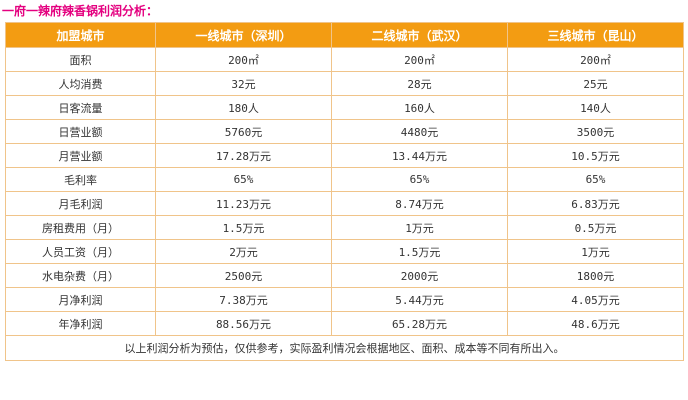 Image resolution: width=688 pixels, height=400 pixels. What do you see at coordinates (419, 131) in the screenshot?
I see `cell-tier2: 4480元` at bounding box center [419, 131].